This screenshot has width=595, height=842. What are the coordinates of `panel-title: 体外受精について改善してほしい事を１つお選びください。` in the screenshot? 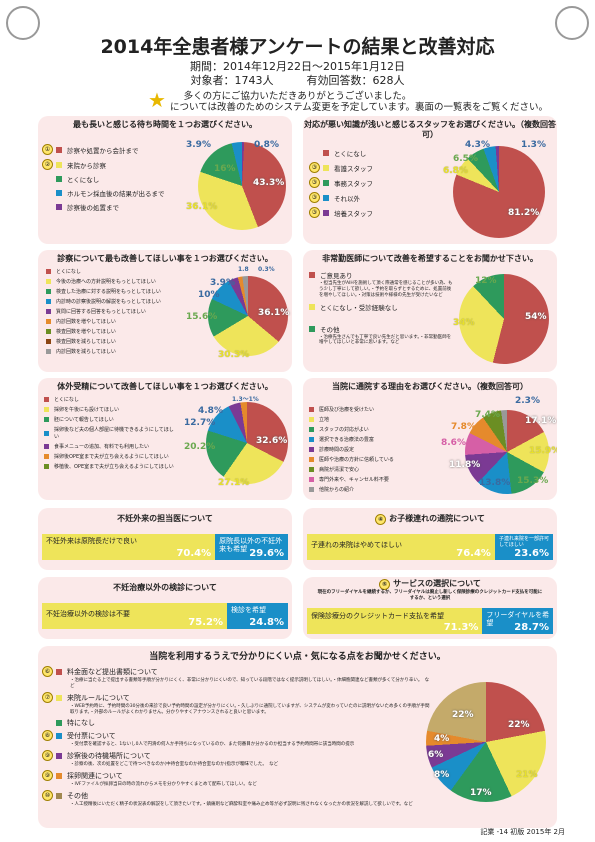 It's located at (165, 386).